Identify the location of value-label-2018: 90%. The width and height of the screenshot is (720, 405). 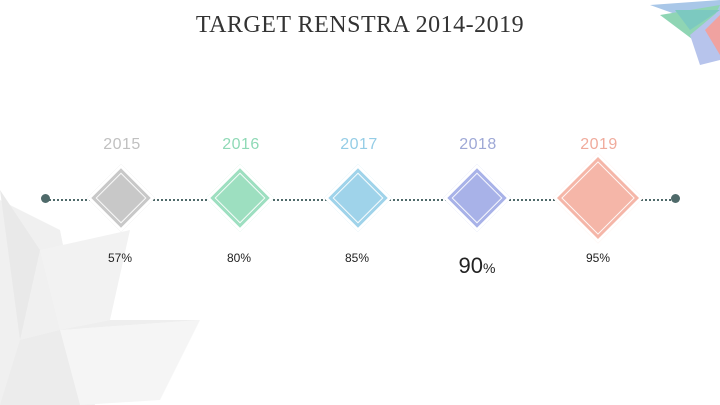
(477, 266).